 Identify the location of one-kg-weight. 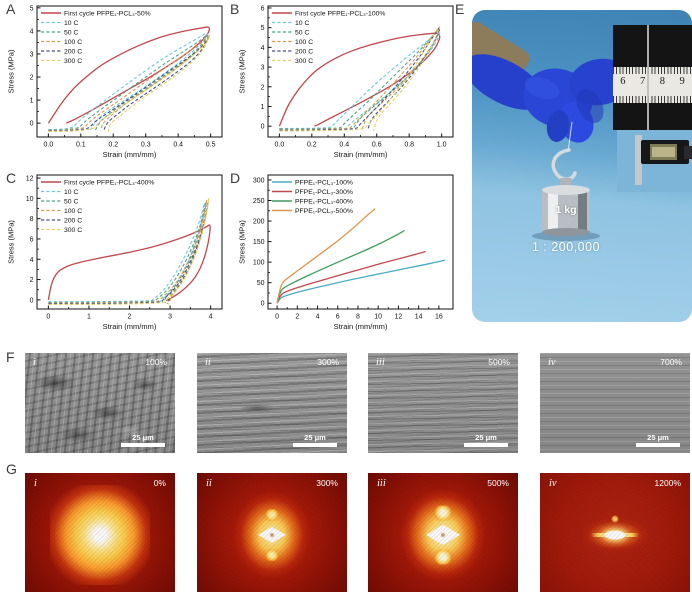
(566, 209).